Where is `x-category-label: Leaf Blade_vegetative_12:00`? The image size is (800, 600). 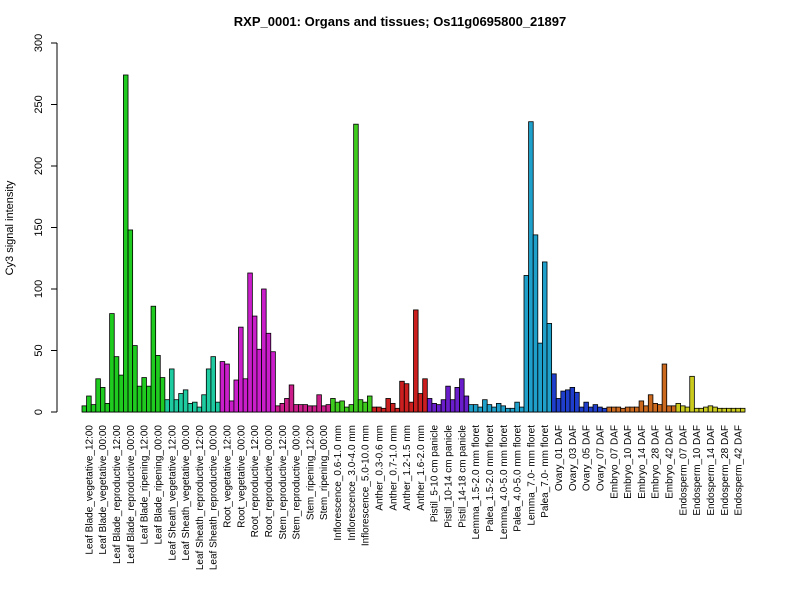 x-category-label: Leaf Blade_vegetative_12:00 is located at coordinates (89, 490).